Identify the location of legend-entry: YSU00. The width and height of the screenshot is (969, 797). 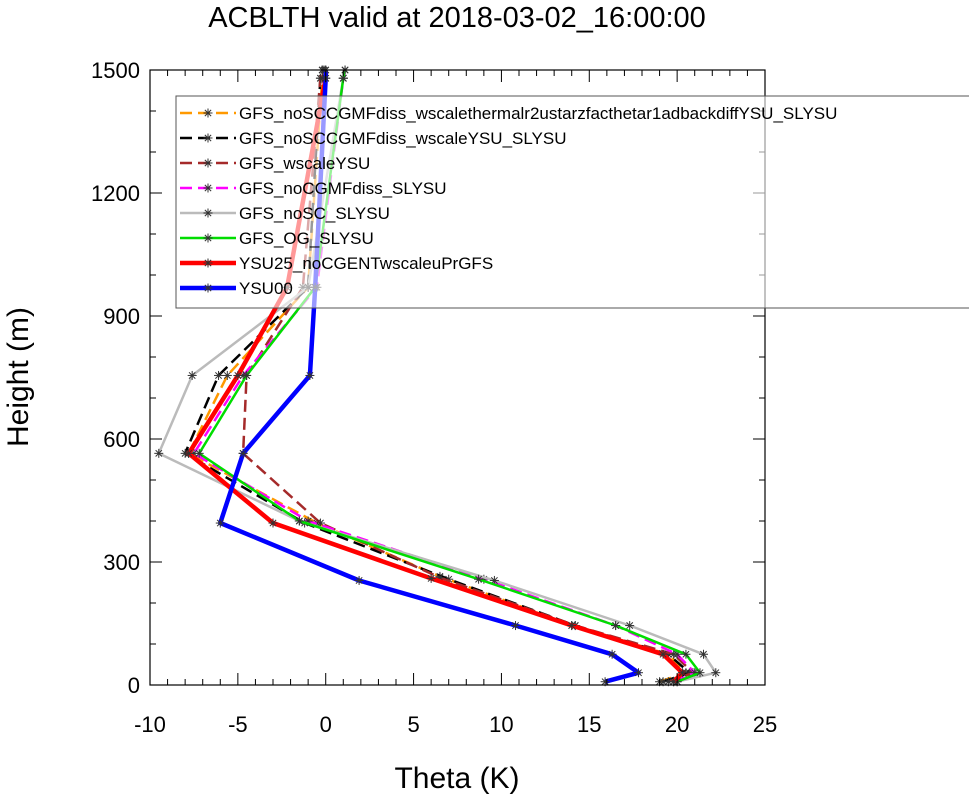
(236, 288).